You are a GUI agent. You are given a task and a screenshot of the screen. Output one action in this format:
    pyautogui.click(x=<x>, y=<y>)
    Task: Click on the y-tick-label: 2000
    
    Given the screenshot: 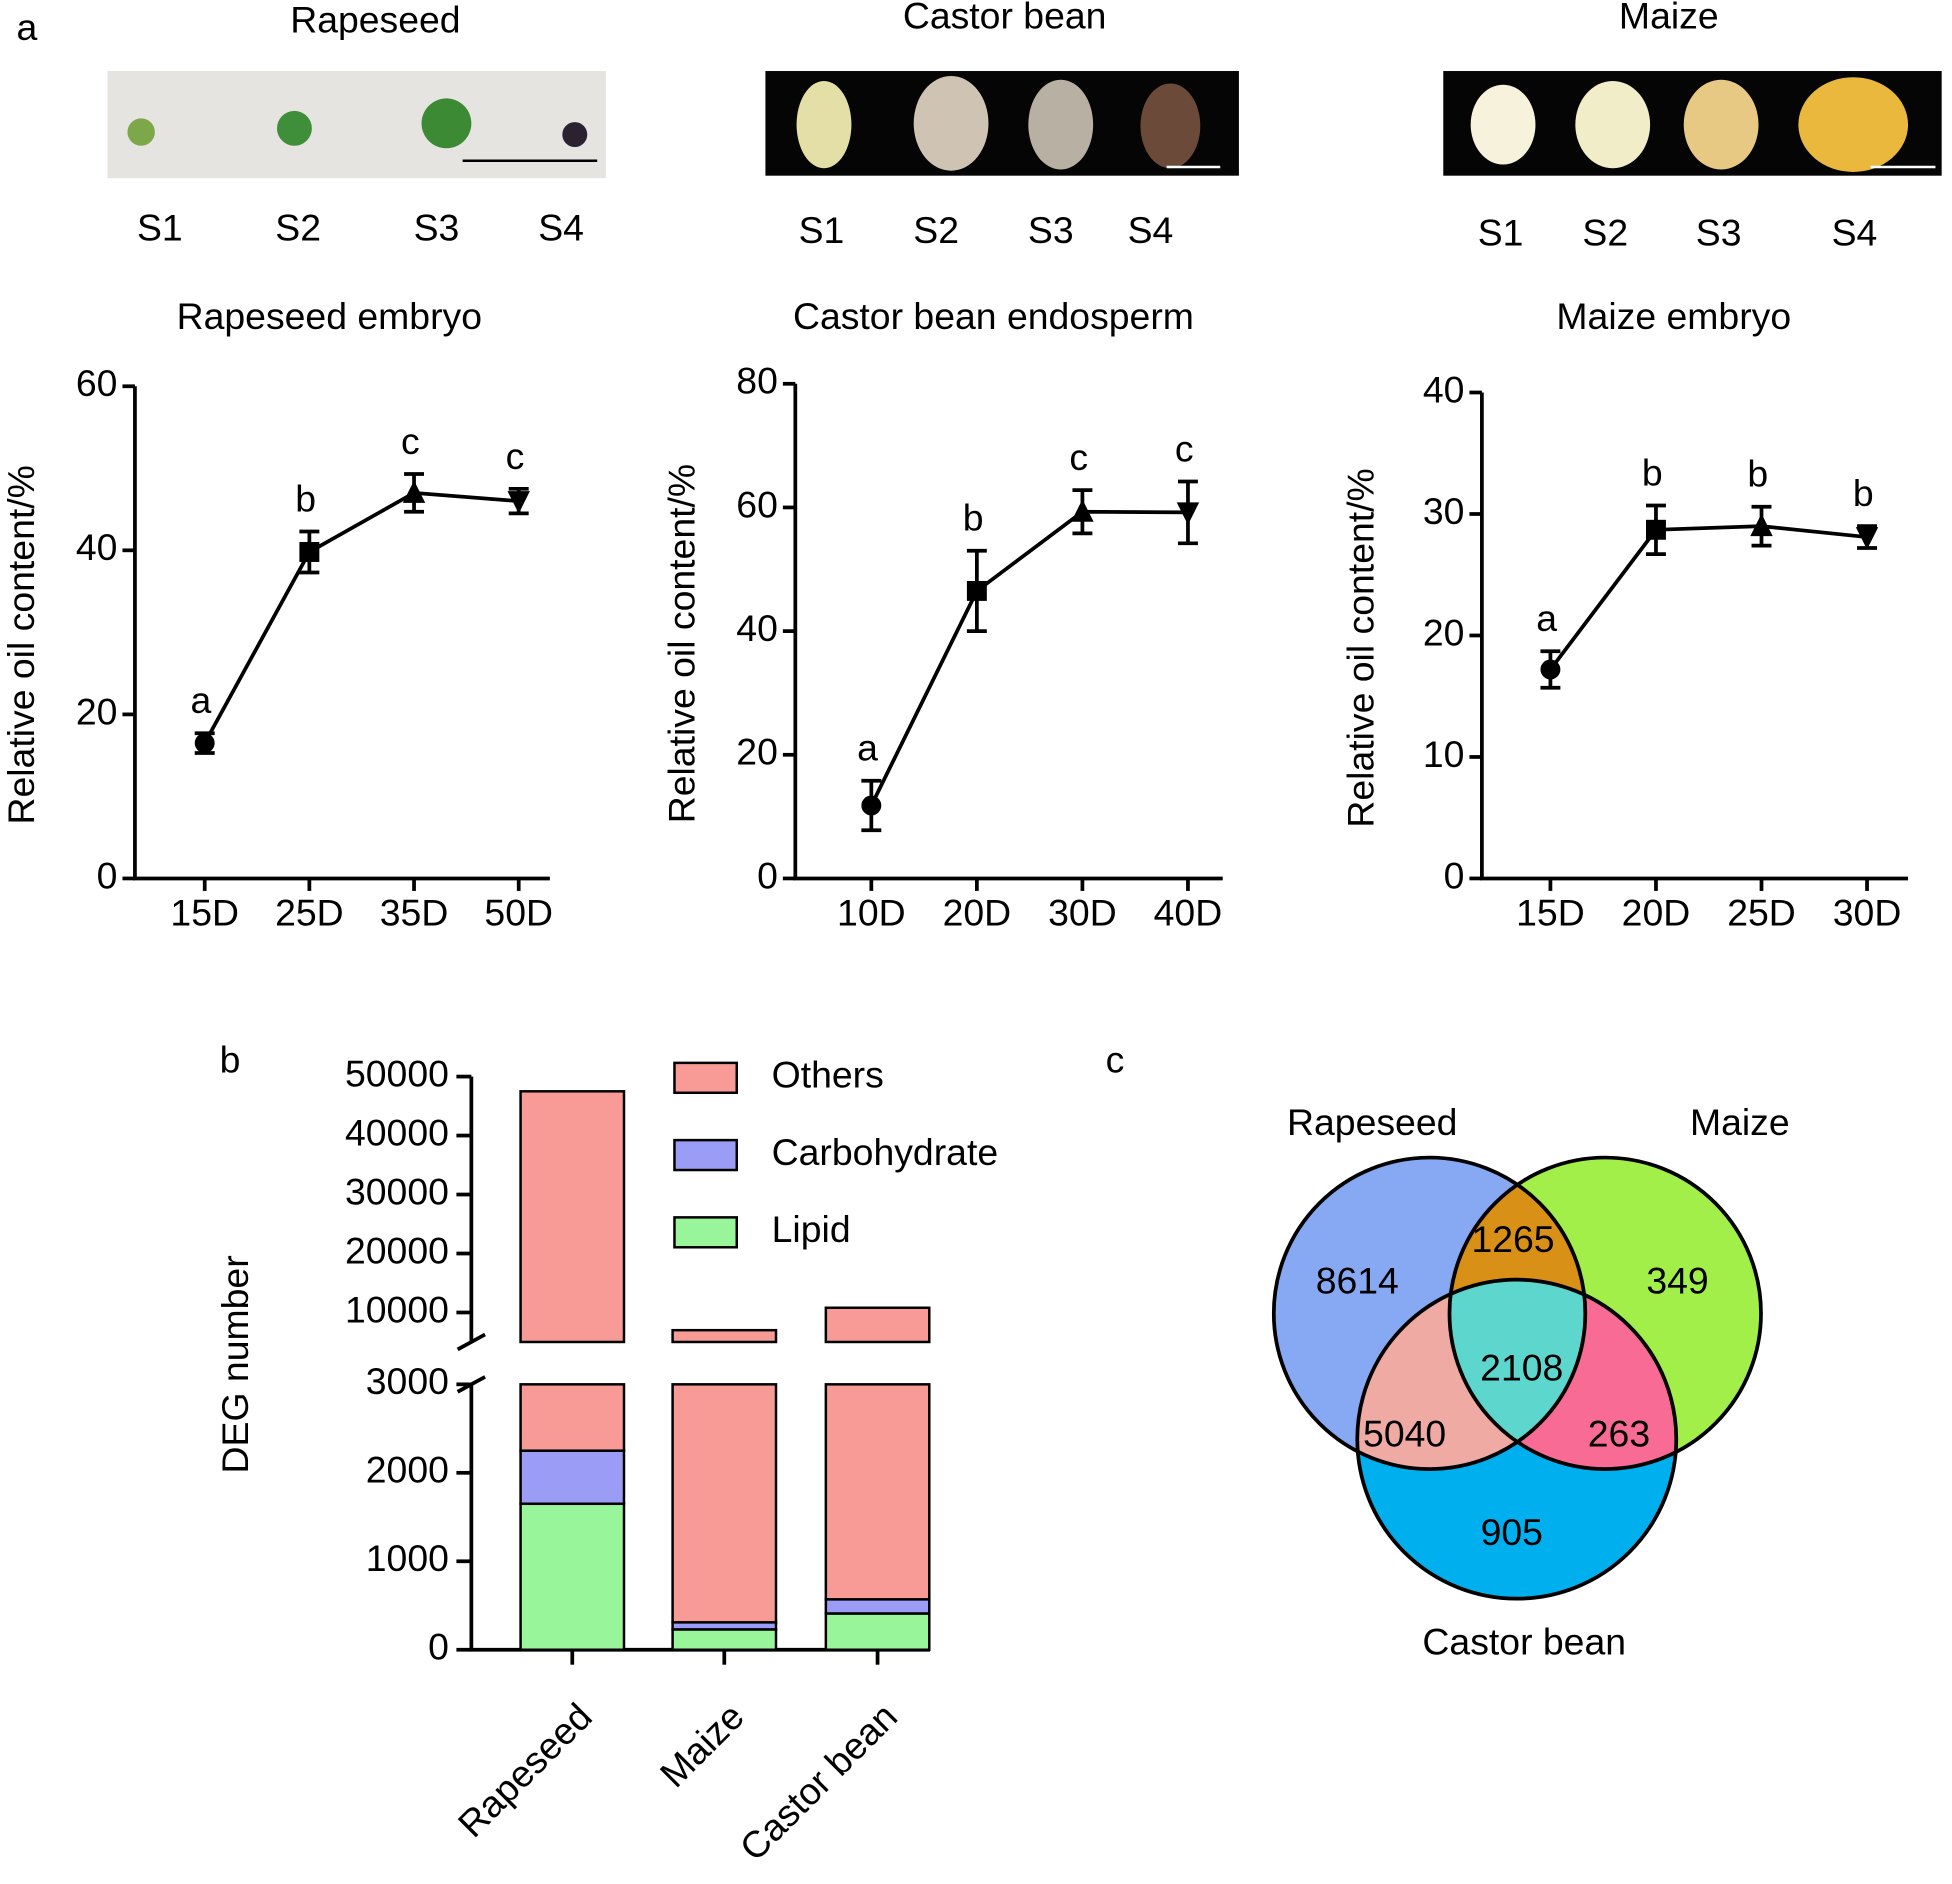 What is the action you would take?
    pyautogui.click(x=407, y=1470)
    